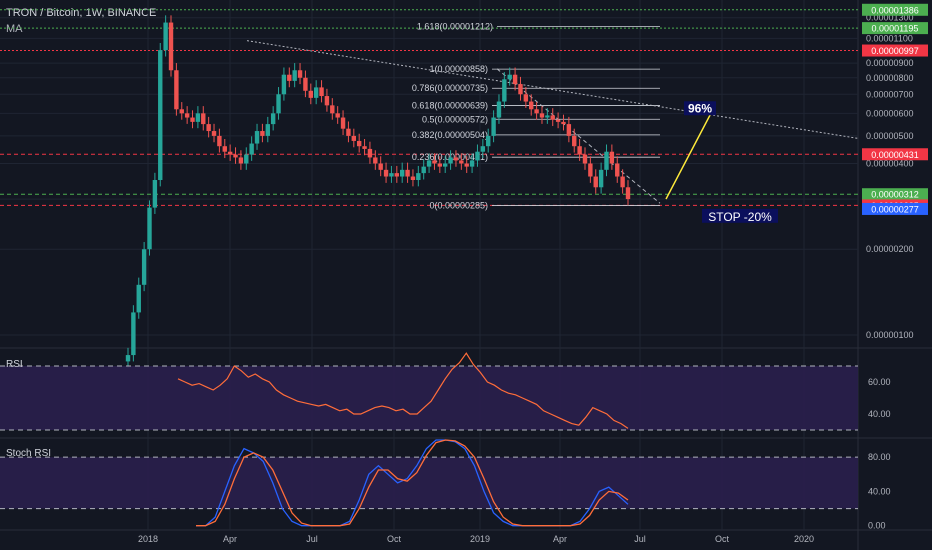 The height and width of the screenshot is (550, 932). Describe the element at coordinates (890, 249) in the screenshot. I see `y-tick-label: 0.00000200` at that location.